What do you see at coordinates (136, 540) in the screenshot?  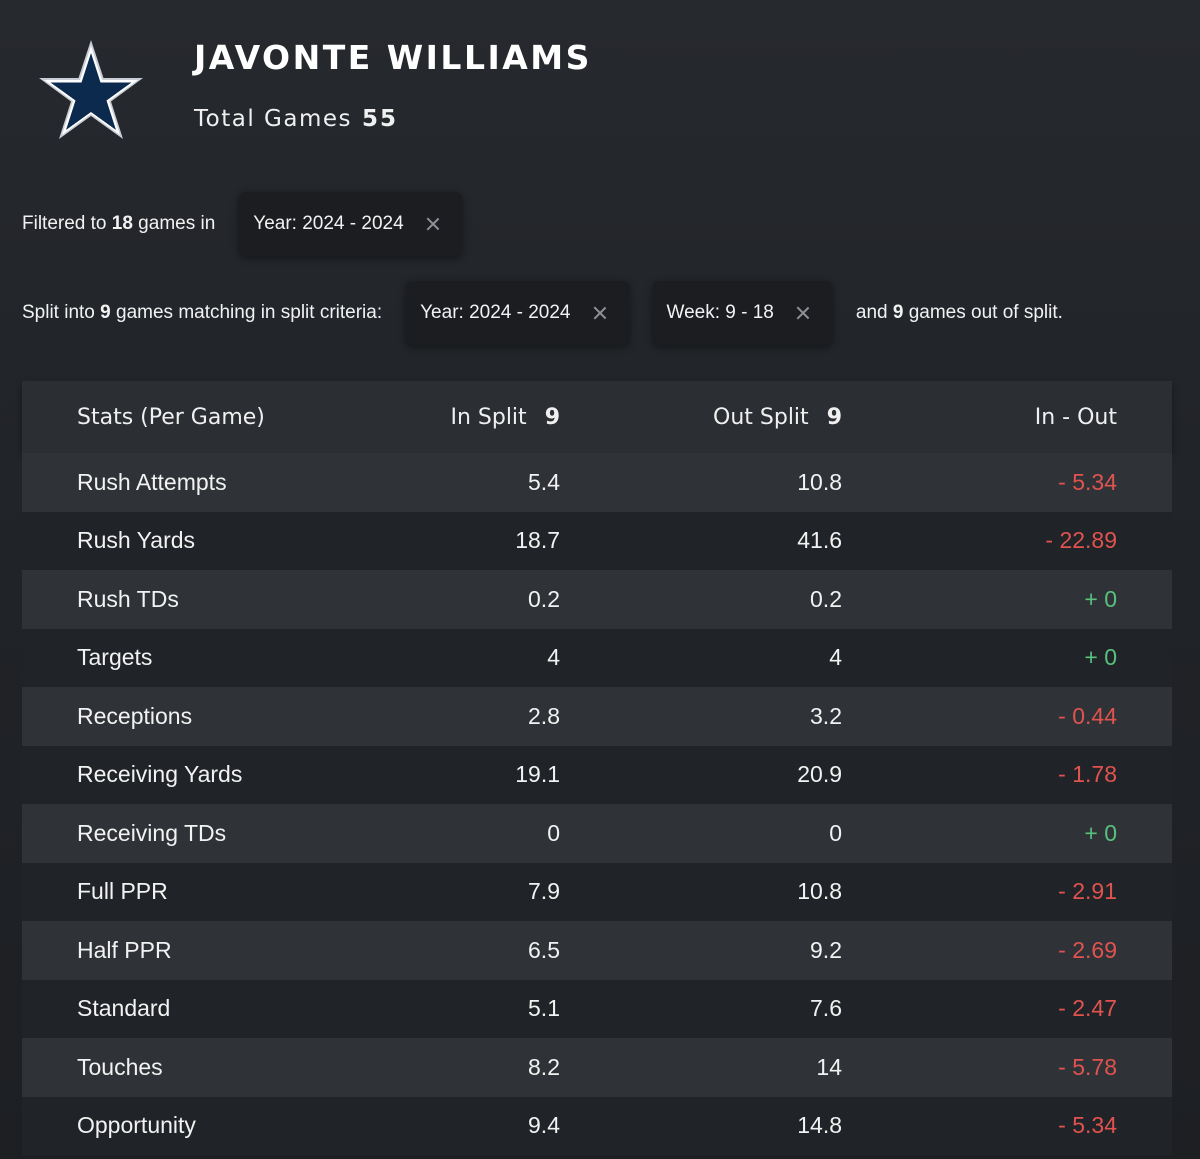 I see `row-stat-label: Rush Yards` at bounding box center [136, 540].